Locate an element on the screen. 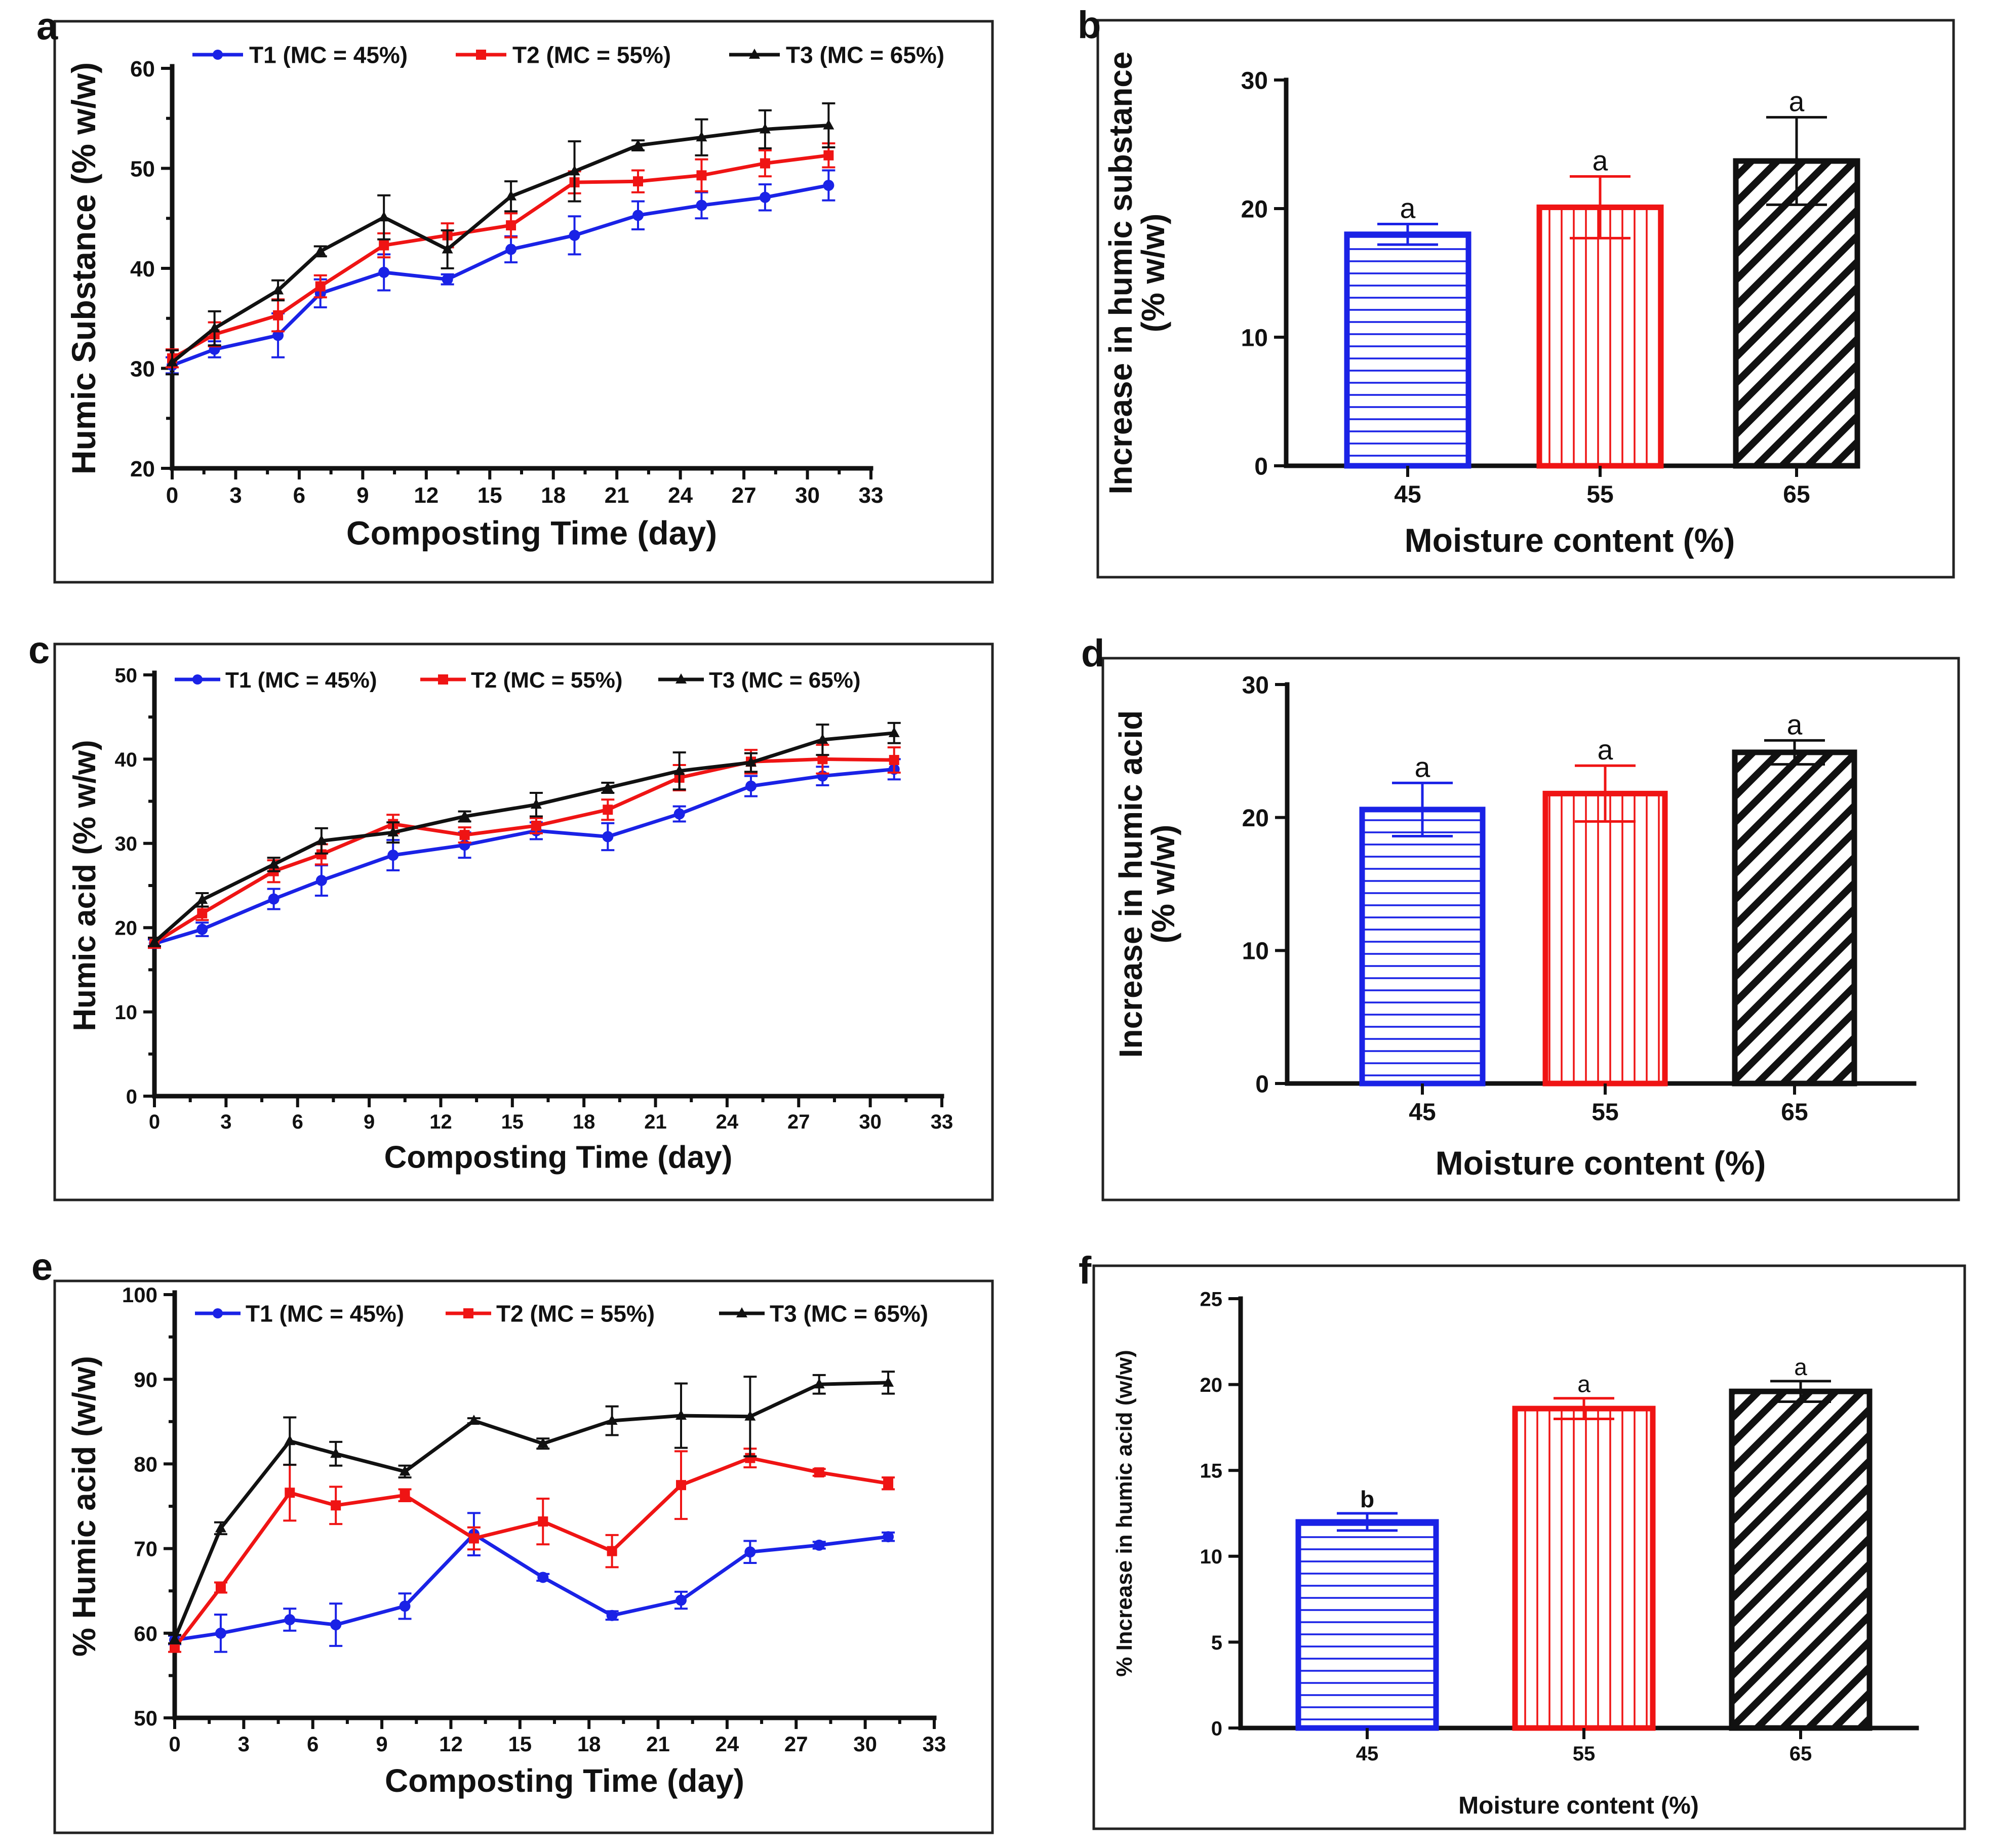 The image size is (1989, 1848). panel-label: f is located at coordinates (1085, 1270).